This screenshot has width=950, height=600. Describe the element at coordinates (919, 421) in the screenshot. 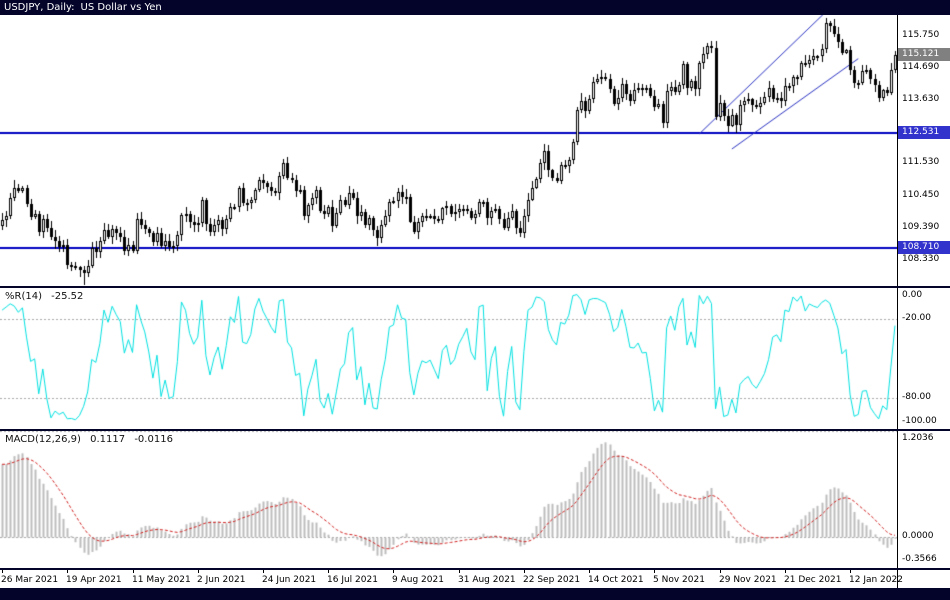

I see `wpr-axis-label: -100.00` at that location.